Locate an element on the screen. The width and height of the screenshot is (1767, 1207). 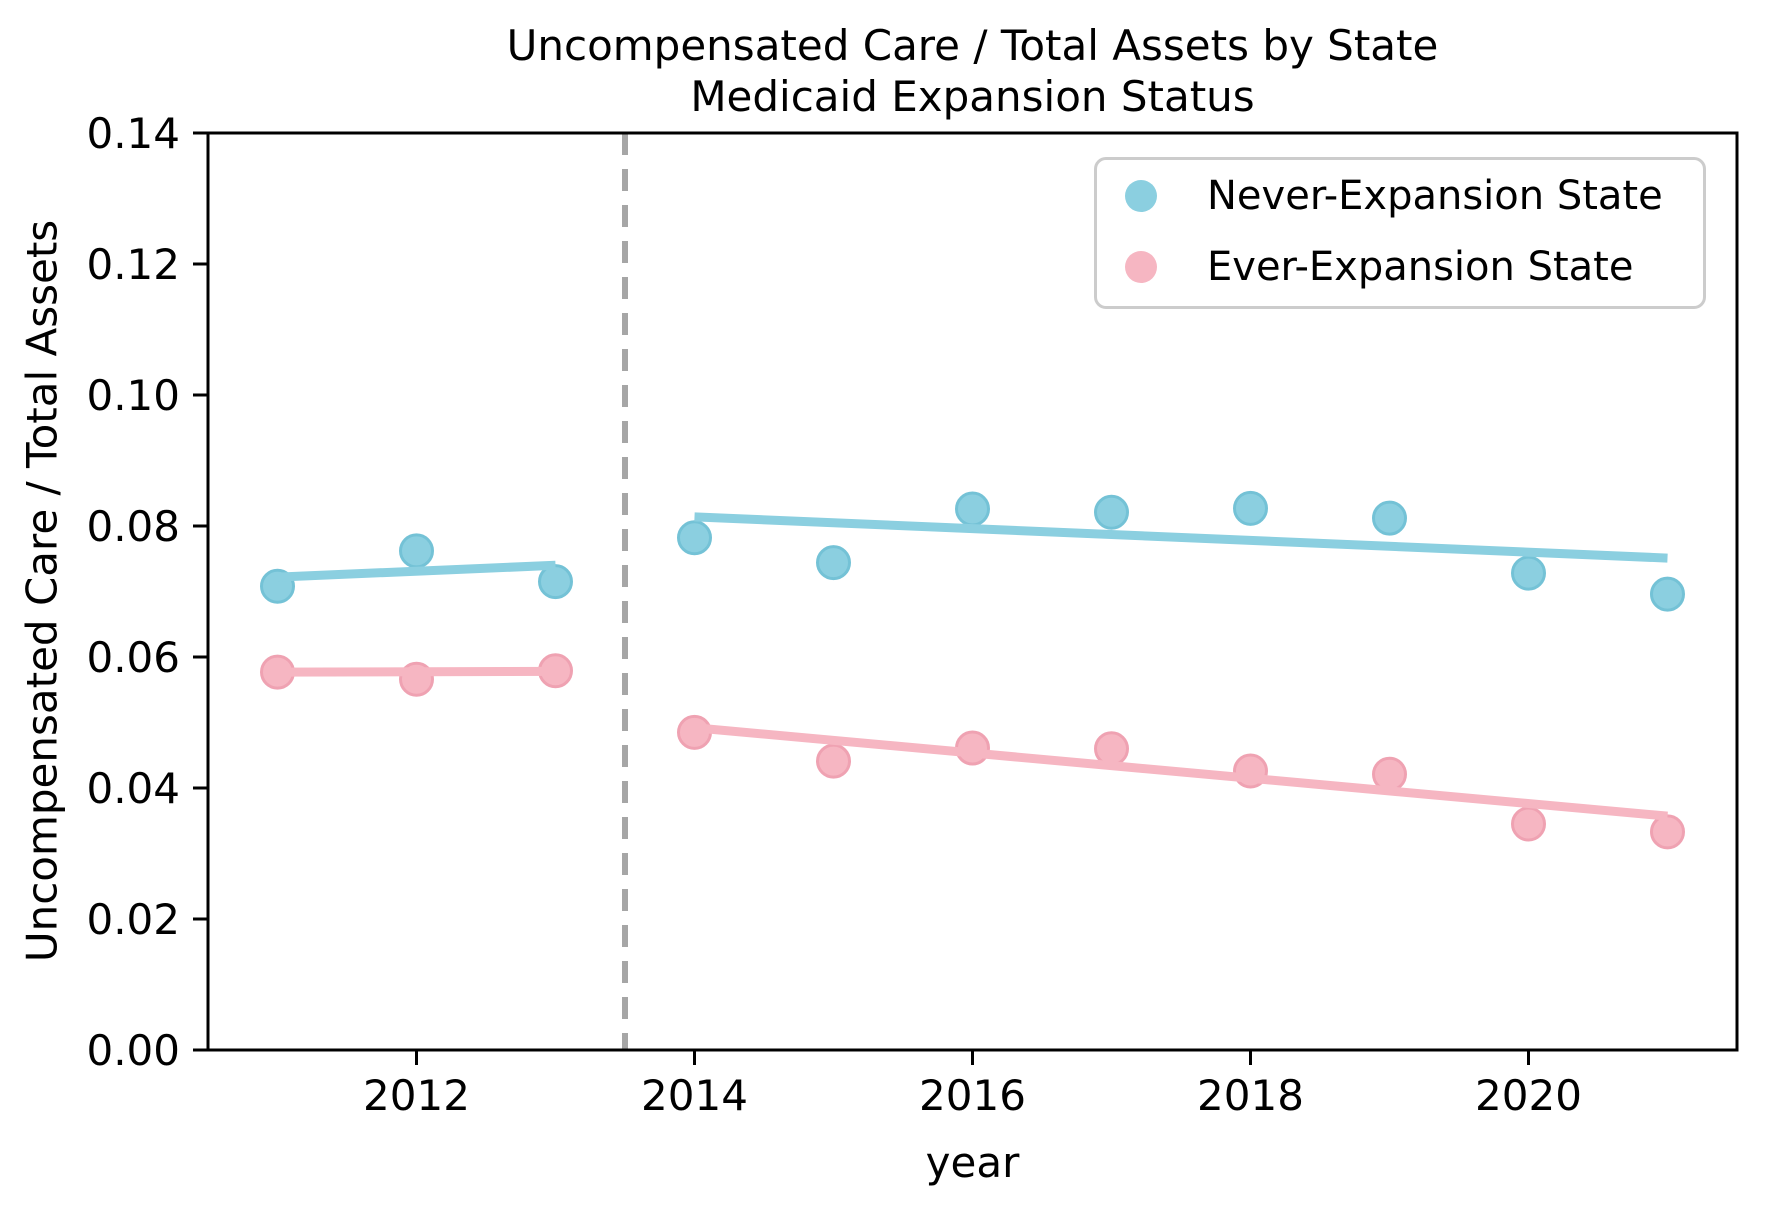
chart-title-line2: Medicaid Expansion Status is located at coordinates (972, 97).